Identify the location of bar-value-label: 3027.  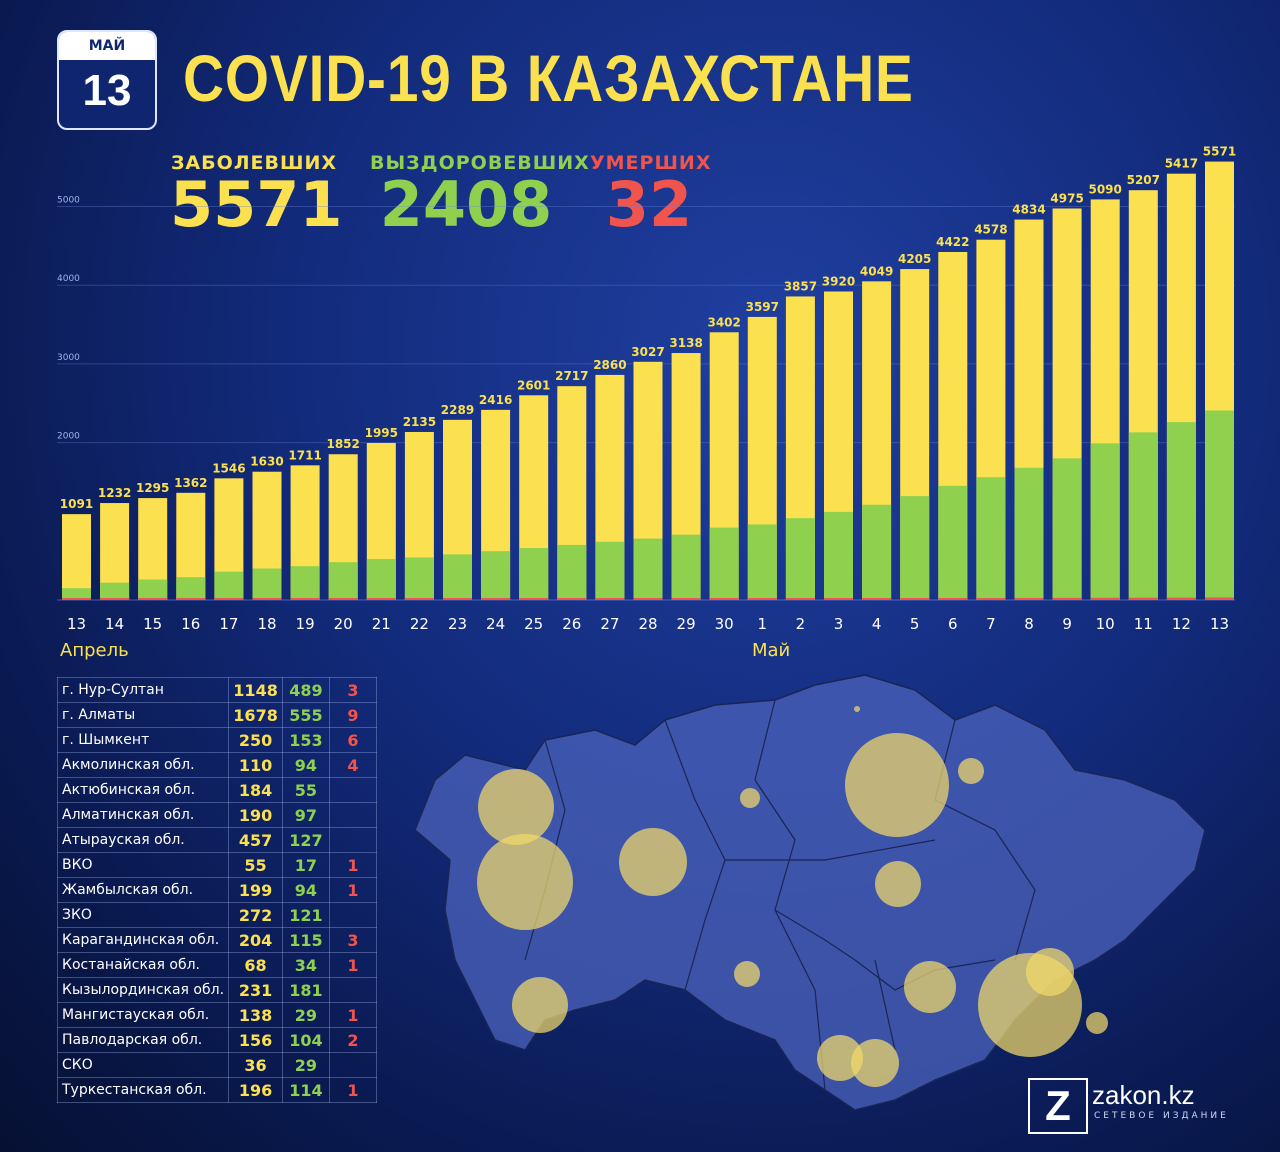
(647, 352).